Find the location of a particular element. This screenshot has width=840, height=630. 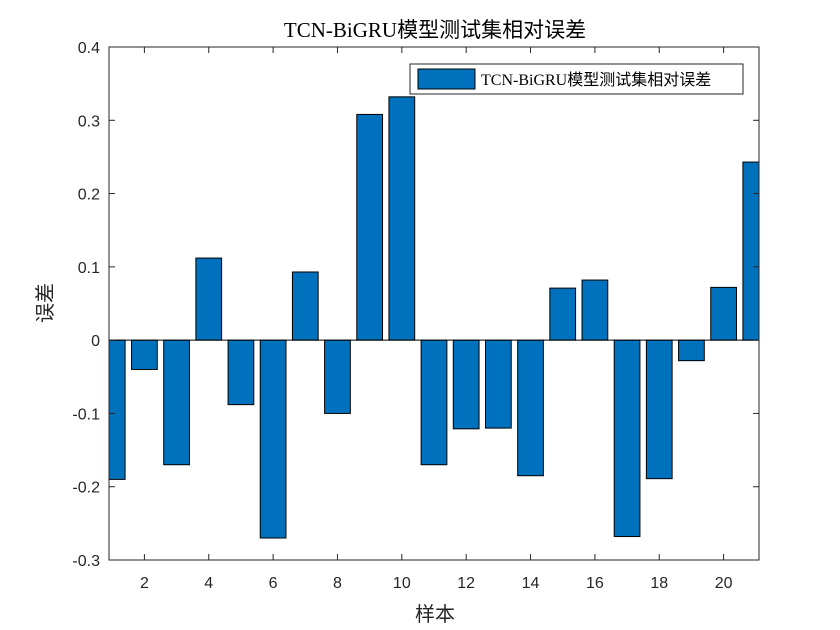

legend: TCN-BiGRU模型测试集相对误差 is located at coordinates (576, 79).